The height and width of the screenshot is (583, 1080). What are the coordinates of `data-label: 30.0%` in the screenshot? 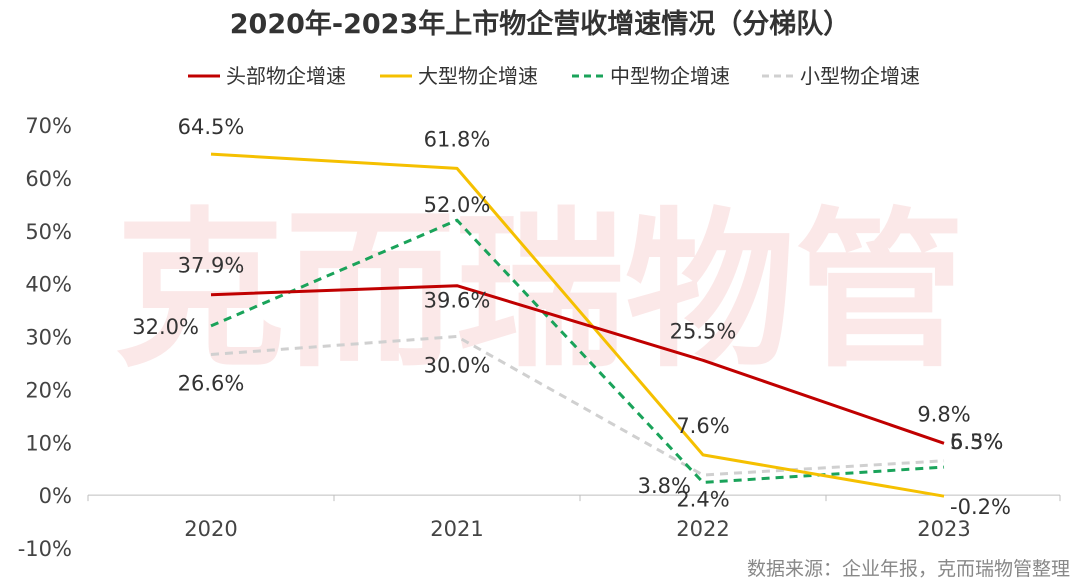 It's located at (457, 366).